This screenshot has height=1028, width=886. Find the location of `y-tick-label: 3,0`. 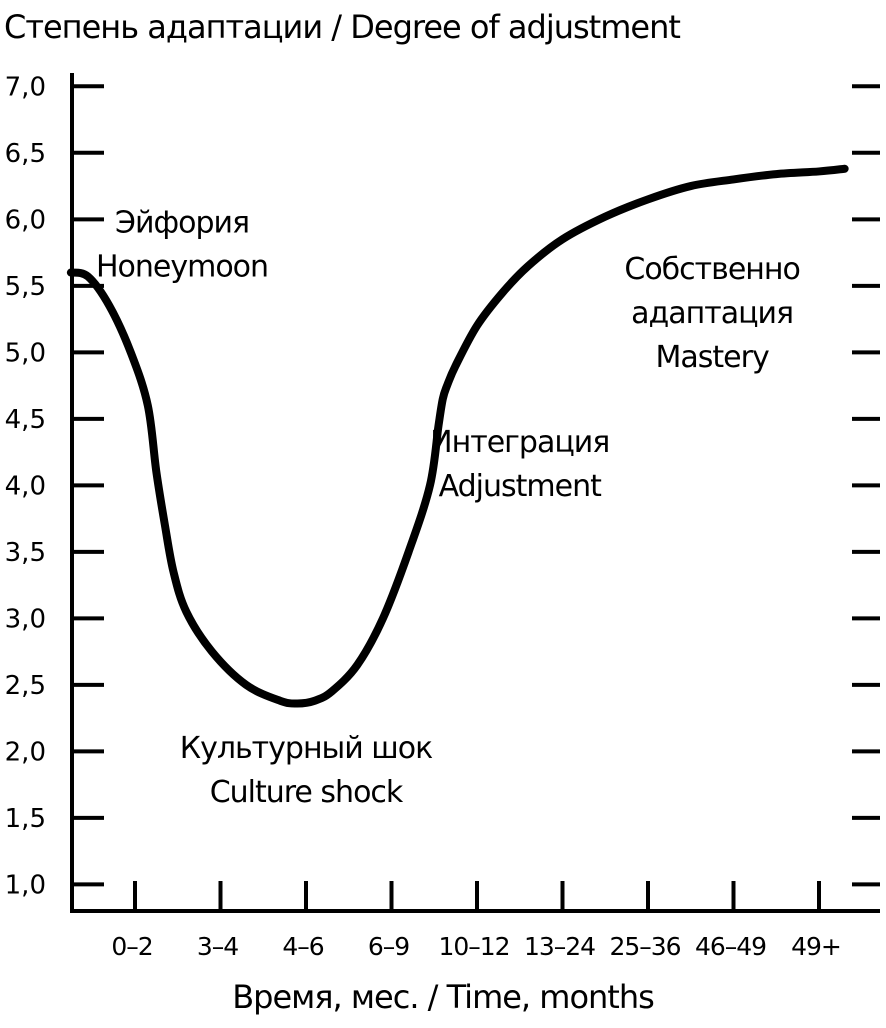

y-tick-label: 3,0 is located at coordinates (25, 619).